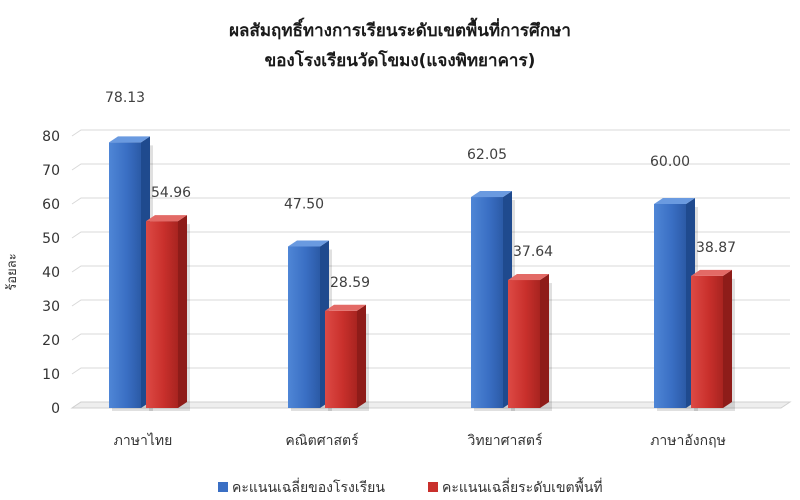 The image size is (800, 500). I want to click on category-labels: ภาษาไทย คณิตศาสตร์ วิทยาศาสตร์ ภาษาอังกฤษ, so click(420, 440).